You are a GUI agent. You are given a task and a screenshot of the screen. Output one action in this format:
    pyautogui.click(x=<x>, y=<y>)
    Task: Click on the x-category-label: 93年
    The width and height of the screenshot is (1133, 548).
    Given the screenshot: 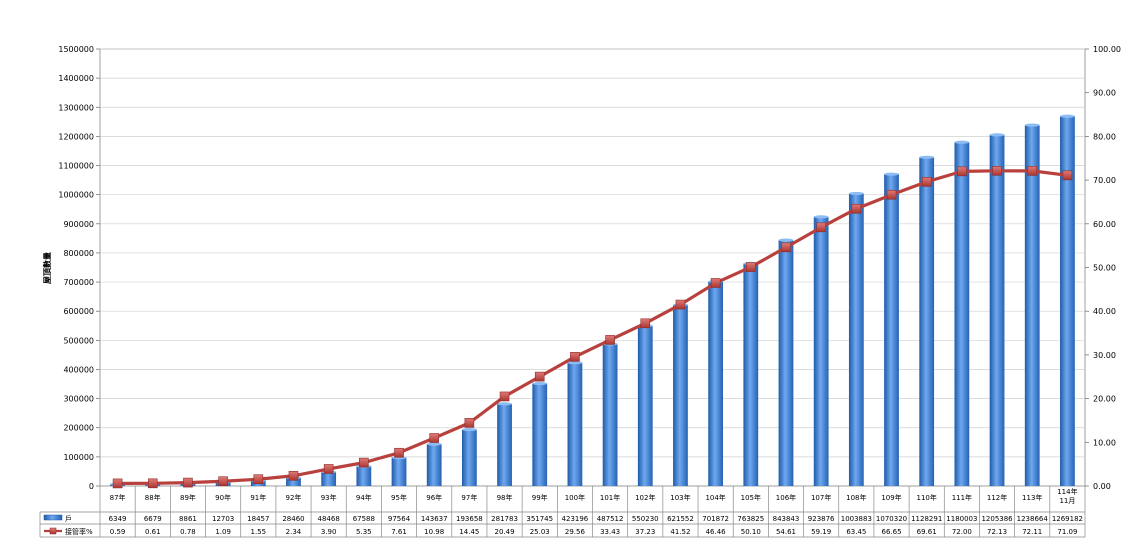 What is the action you would take?
    pyautogui.click(x=329, y=497)
    